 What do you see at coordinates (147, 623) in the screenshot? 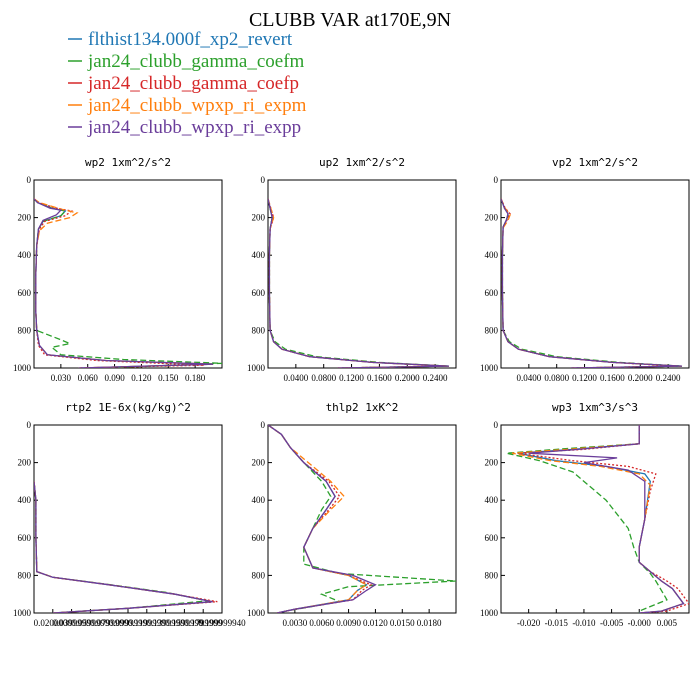
I see `x-tick-label: 0.1199999` at bounding box center [147, 623].